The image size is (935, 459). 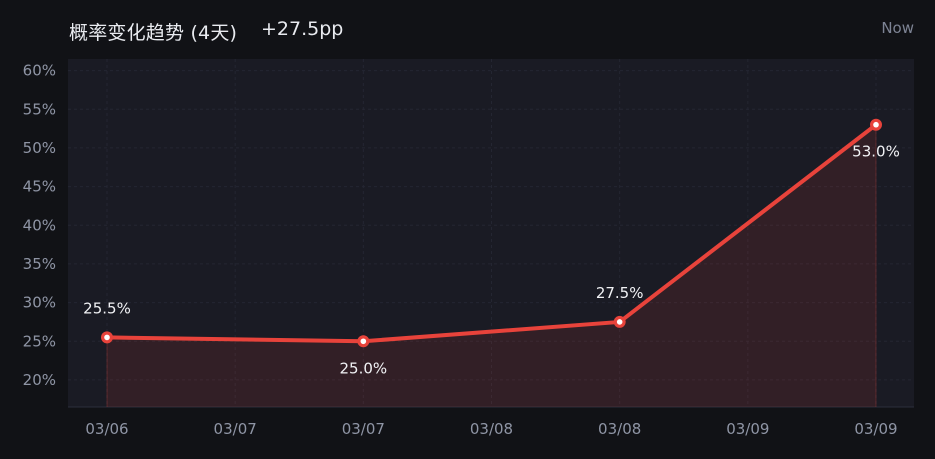 I want to click on y-tick-label: 20%, so click(x=39, y=380).